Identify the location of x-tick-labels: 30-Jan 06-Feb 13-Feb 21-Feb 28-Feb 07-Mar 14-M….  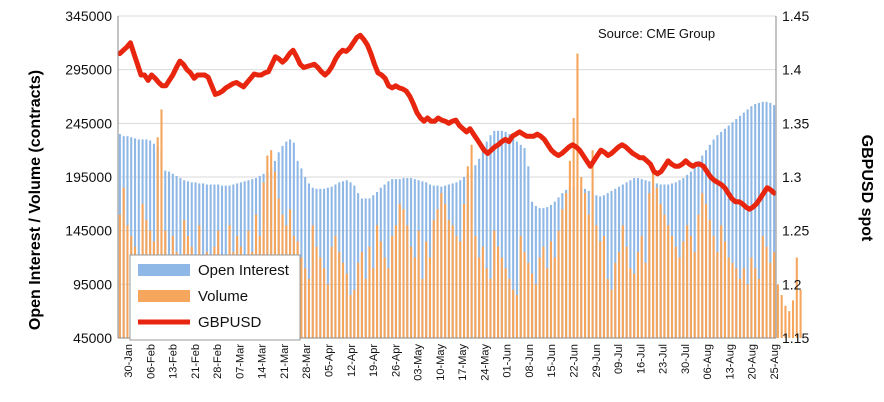
(452, 362).